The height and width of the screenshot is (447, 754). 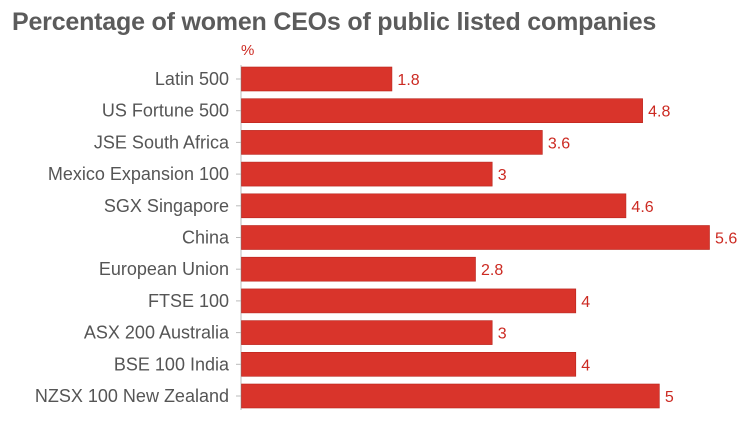 What do you see at coordinates (188, 301) in the screenshot?
I see `category-label: FTSE 100` at bounding box center [188, 301].